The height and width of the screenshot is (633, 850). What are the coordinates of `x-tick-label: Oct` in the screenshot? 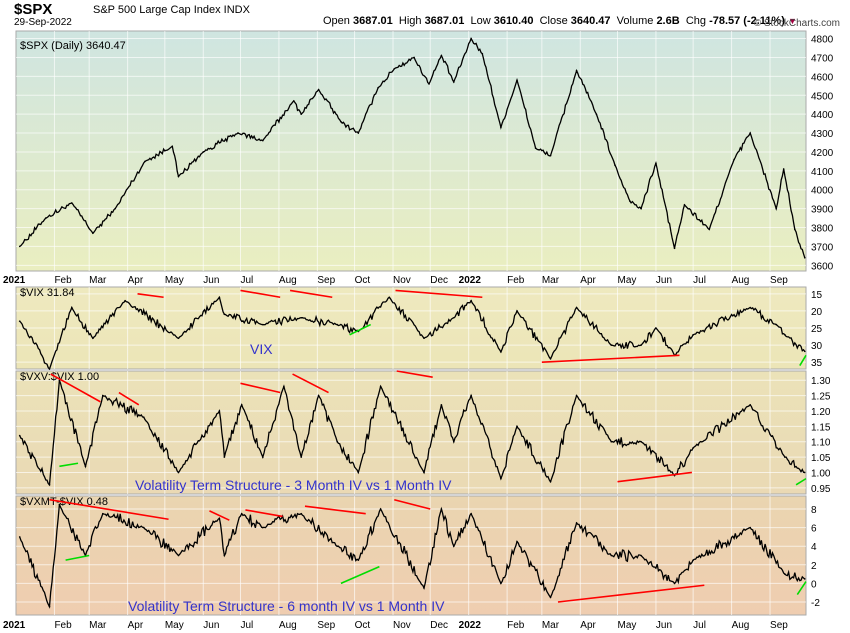 It's located at (363, 280).